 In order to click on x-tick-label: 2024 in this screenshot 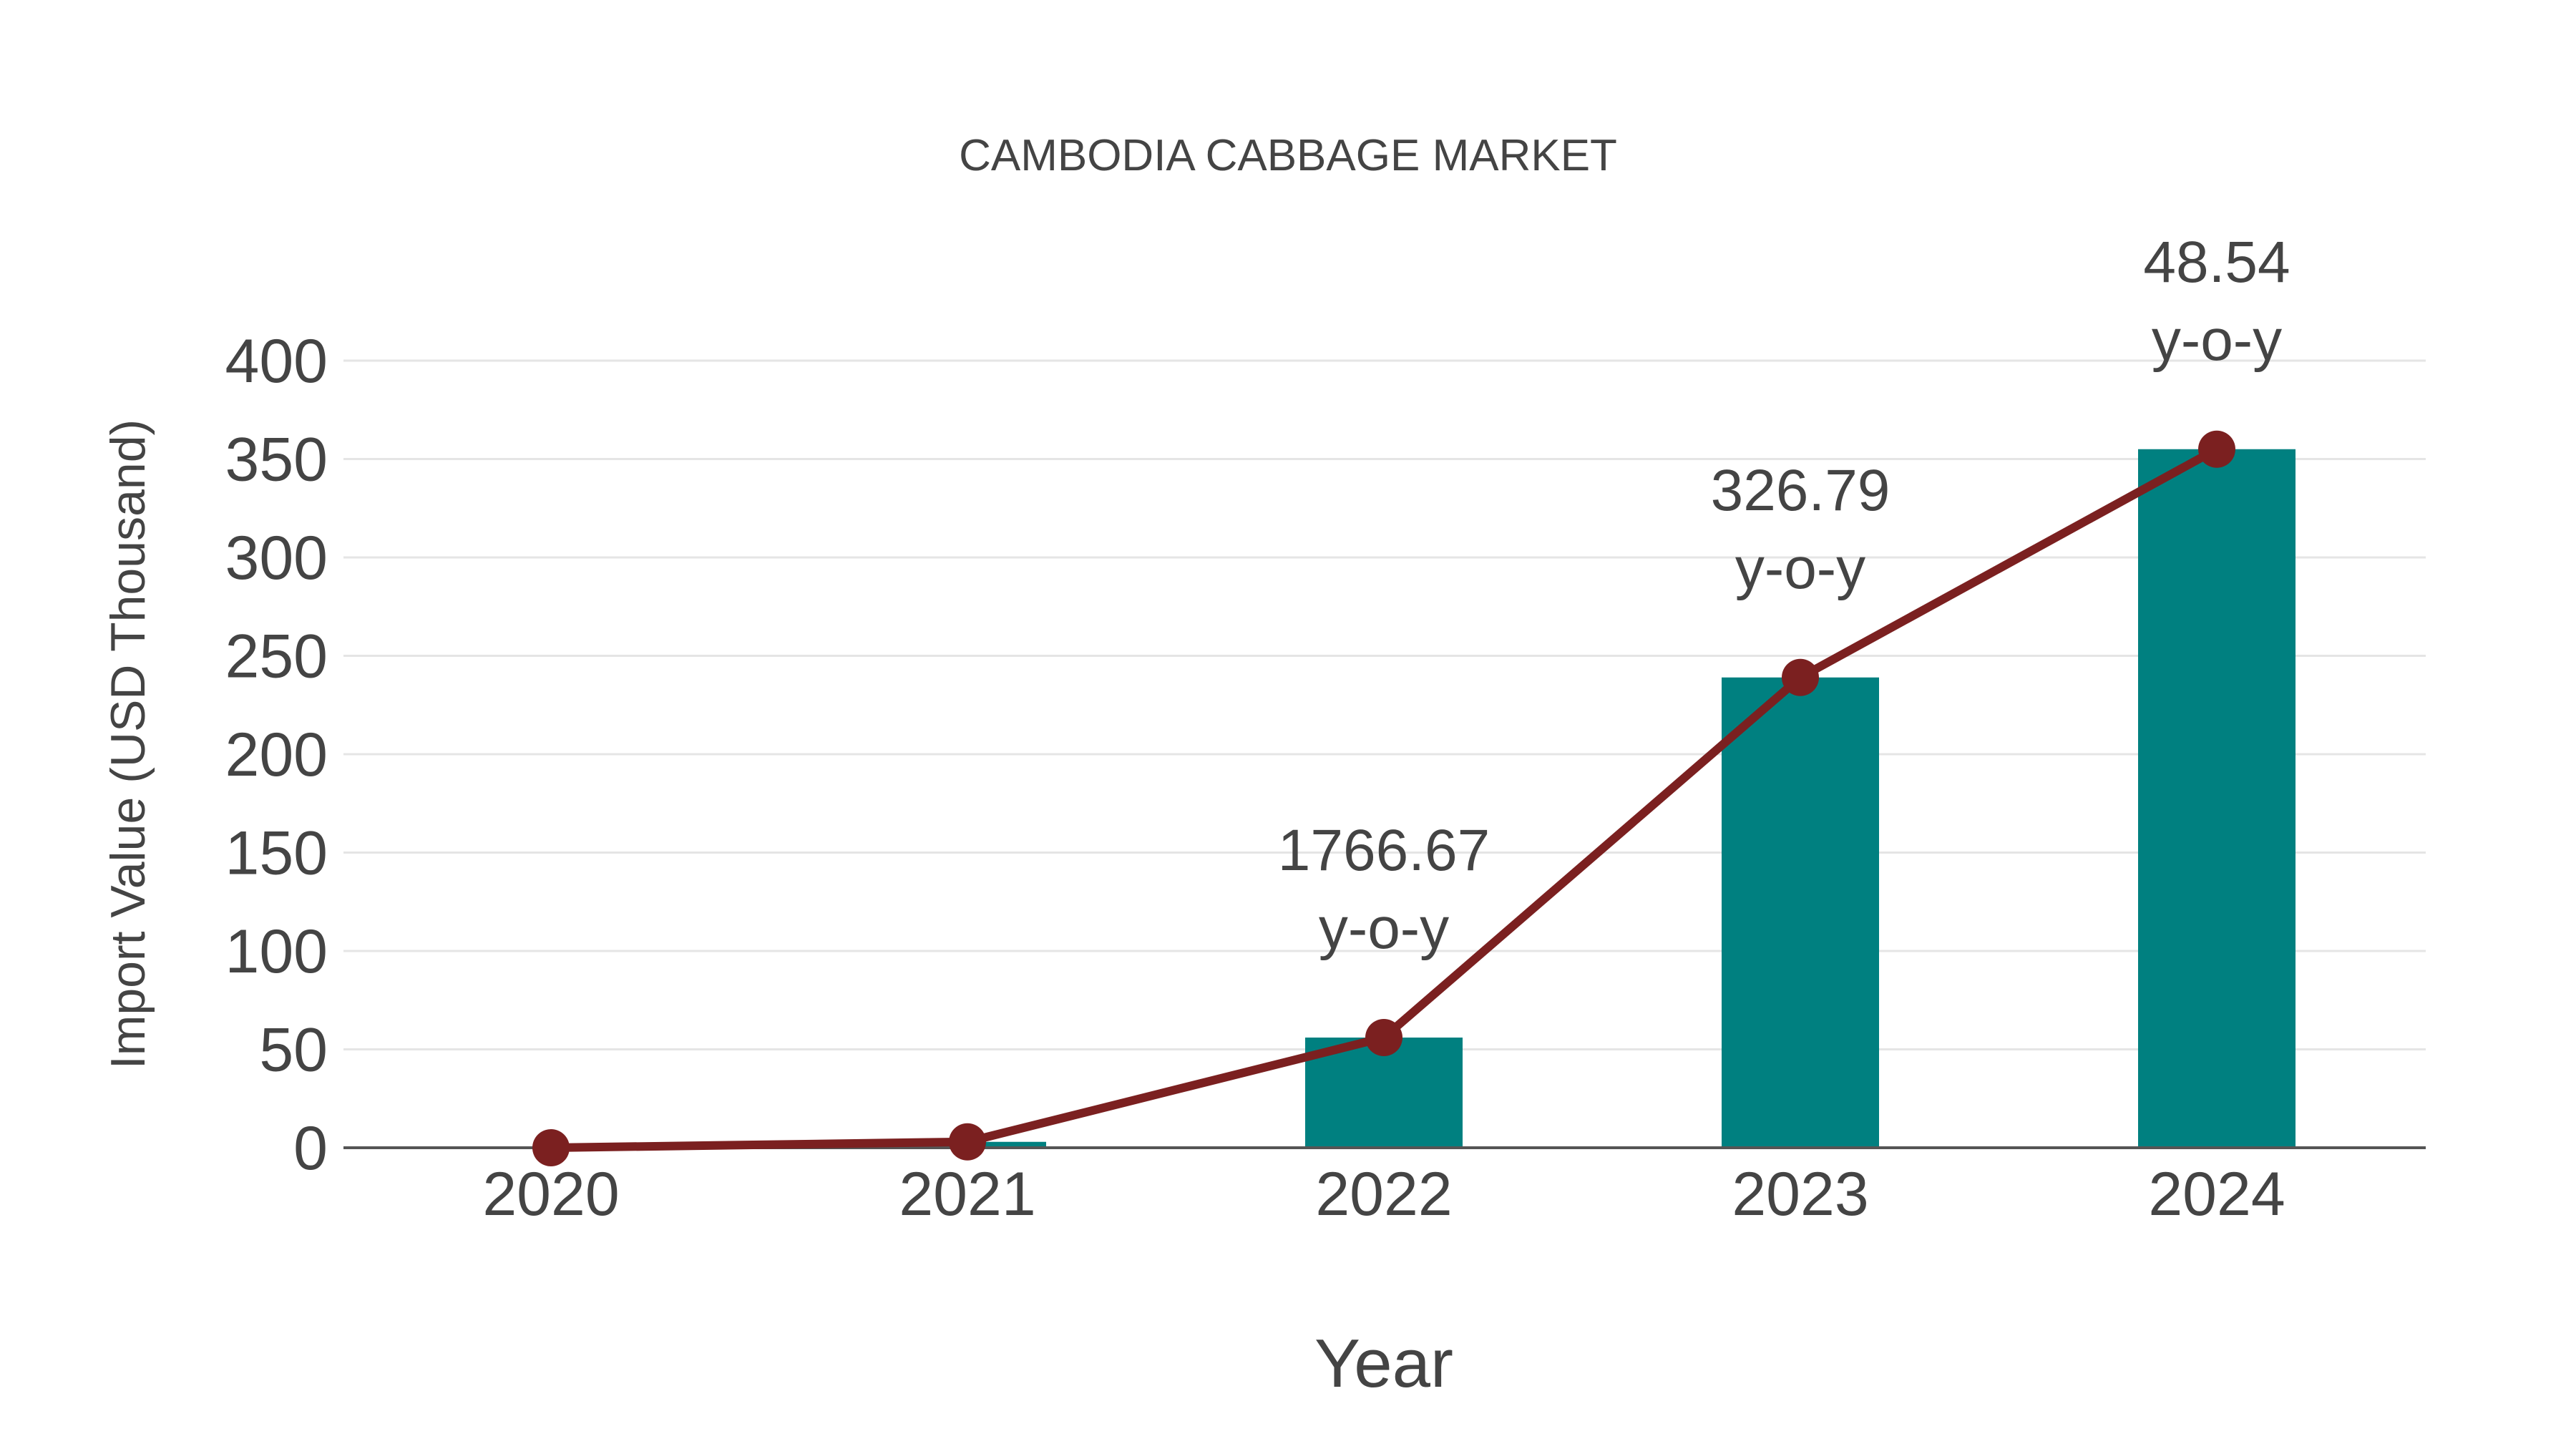, I will do `click(2216, 1194)`.